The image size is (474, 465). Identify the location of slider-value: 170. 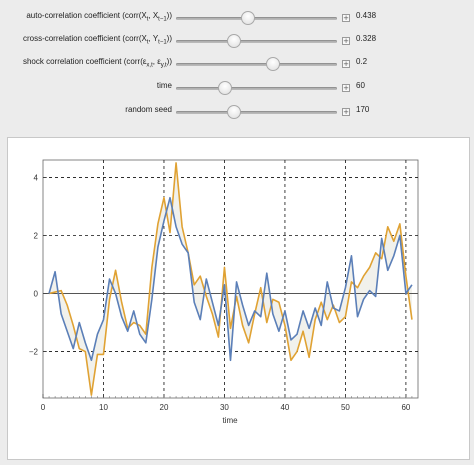
(363, 109).